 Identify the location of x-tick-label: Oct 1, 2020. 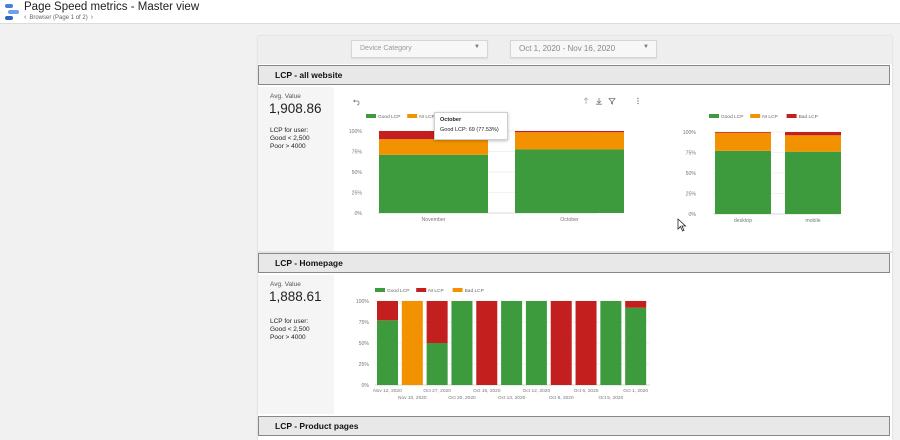
(635, 391).